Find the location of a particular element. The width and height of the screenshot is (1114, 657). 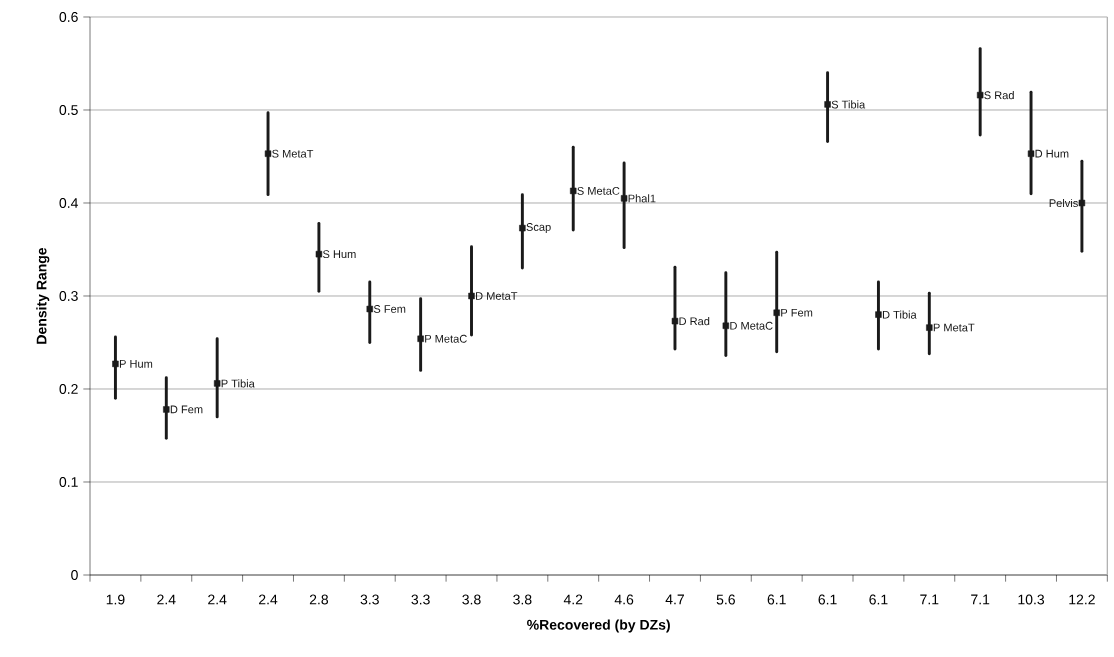

series-label: D MetaC is located at coordinates (751, 325).